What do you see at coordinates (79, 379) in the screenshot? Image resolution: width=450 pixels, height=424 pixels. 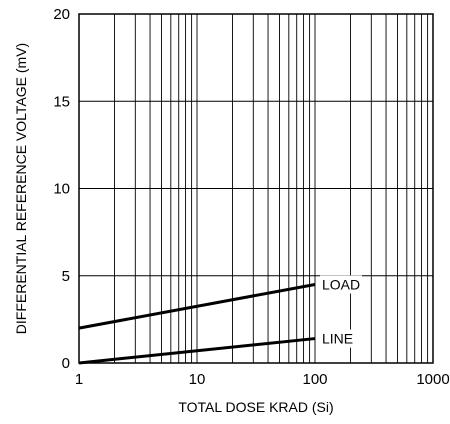 I see `x-tick-label: 1` at bounding box center [79, 379].